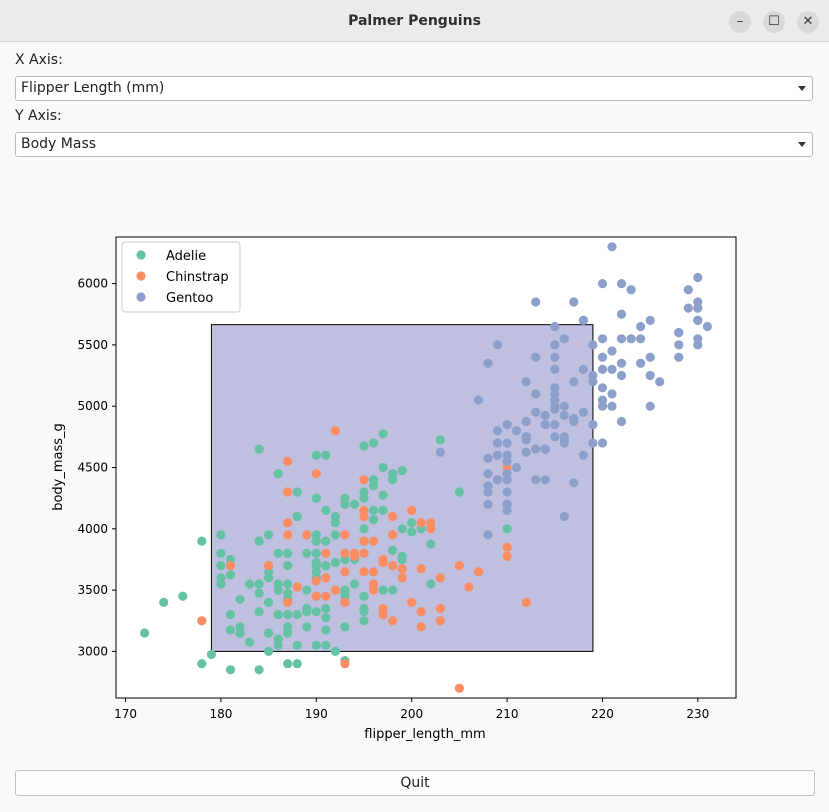 The image size is (829, 812). Describe the element at coordinates (774, 22) in the screenshot. I see `maximize-button: ☐` at that location.